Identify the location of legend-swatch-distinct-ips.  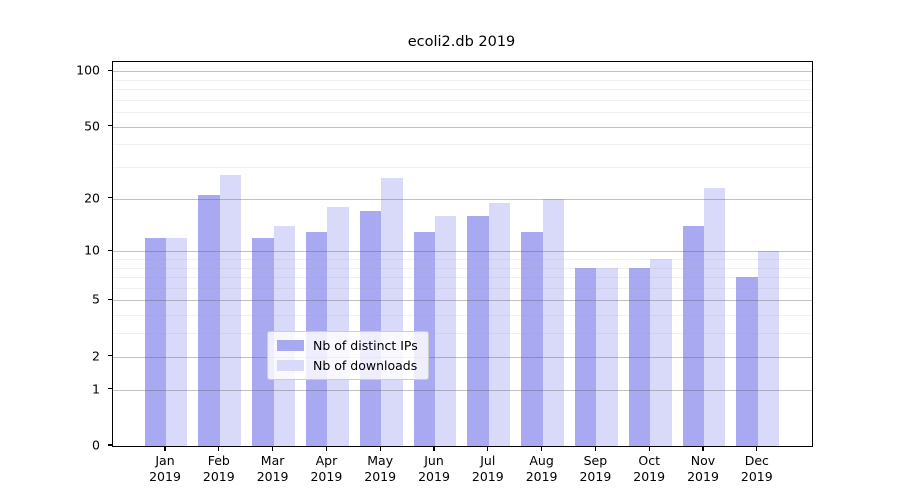
(290, 345).